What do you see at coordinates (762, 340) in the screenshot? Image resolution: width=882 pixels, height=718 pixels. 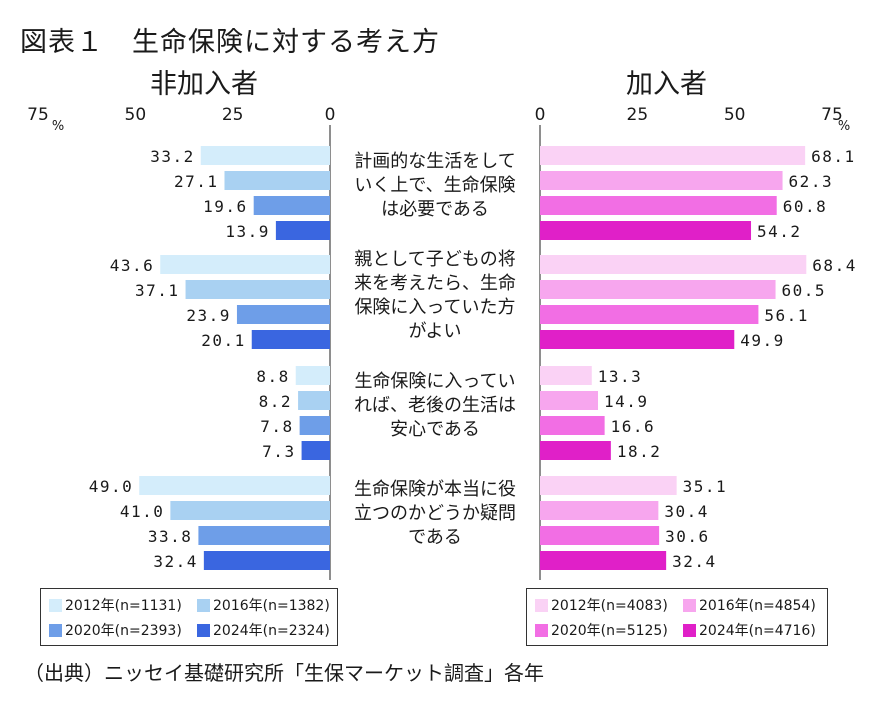 I see `subscriber-value-label: 49.9` at bounding box center [762, 340].